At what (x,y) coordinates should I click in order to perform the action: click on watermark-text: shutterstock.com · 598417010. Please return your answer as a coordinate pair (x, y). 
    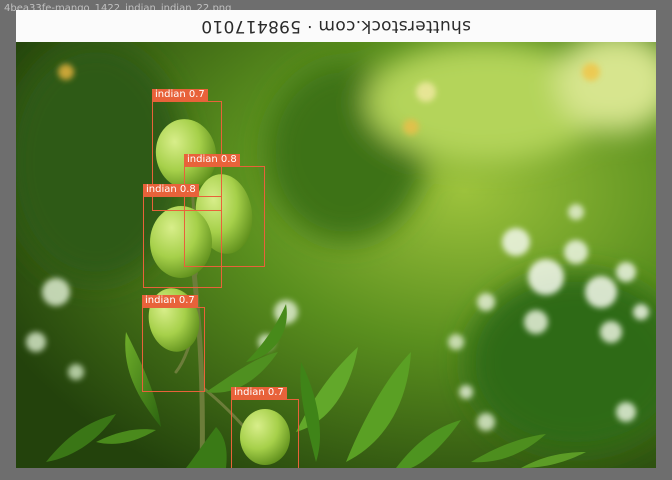
    Looking at the image, I should click on (336, 26).